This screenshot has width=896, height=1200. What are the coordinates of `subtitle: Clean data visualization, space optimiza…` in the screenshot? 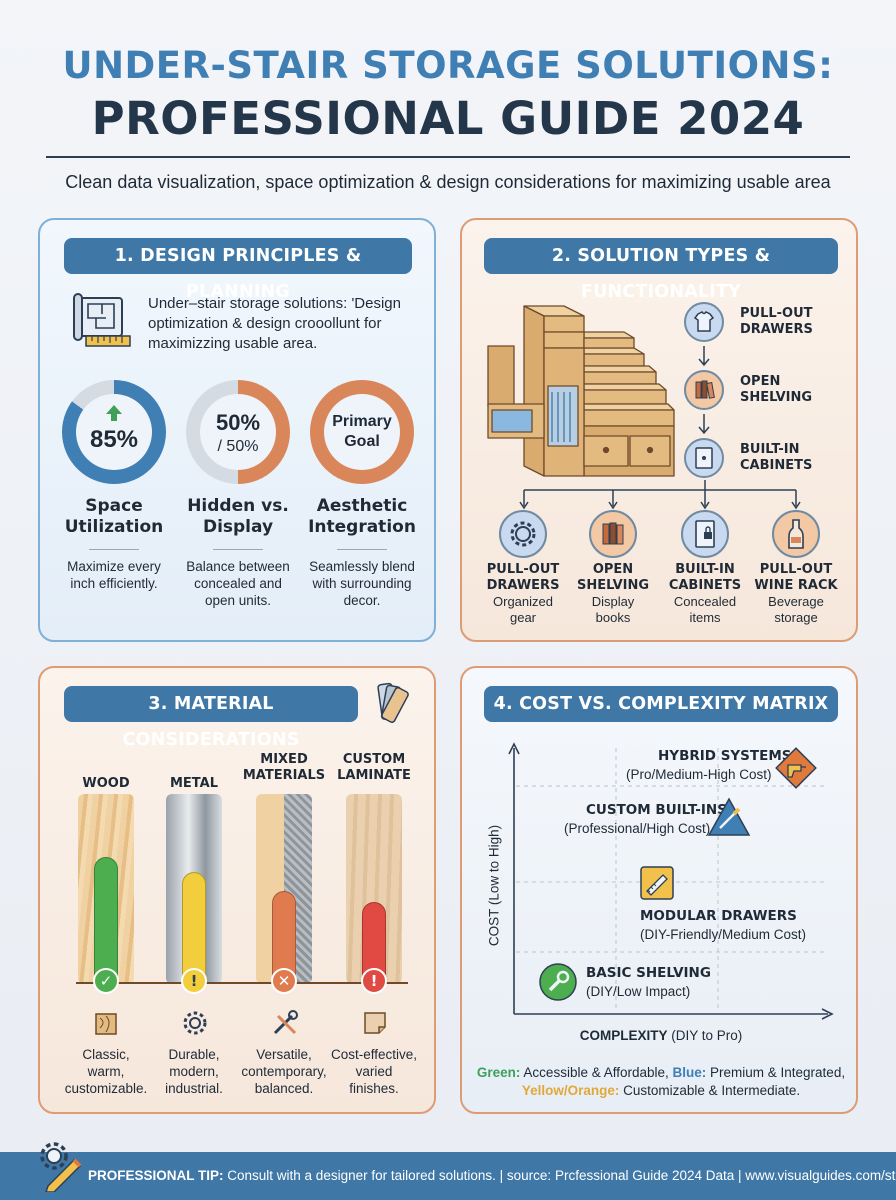 It's located at (448, 182).